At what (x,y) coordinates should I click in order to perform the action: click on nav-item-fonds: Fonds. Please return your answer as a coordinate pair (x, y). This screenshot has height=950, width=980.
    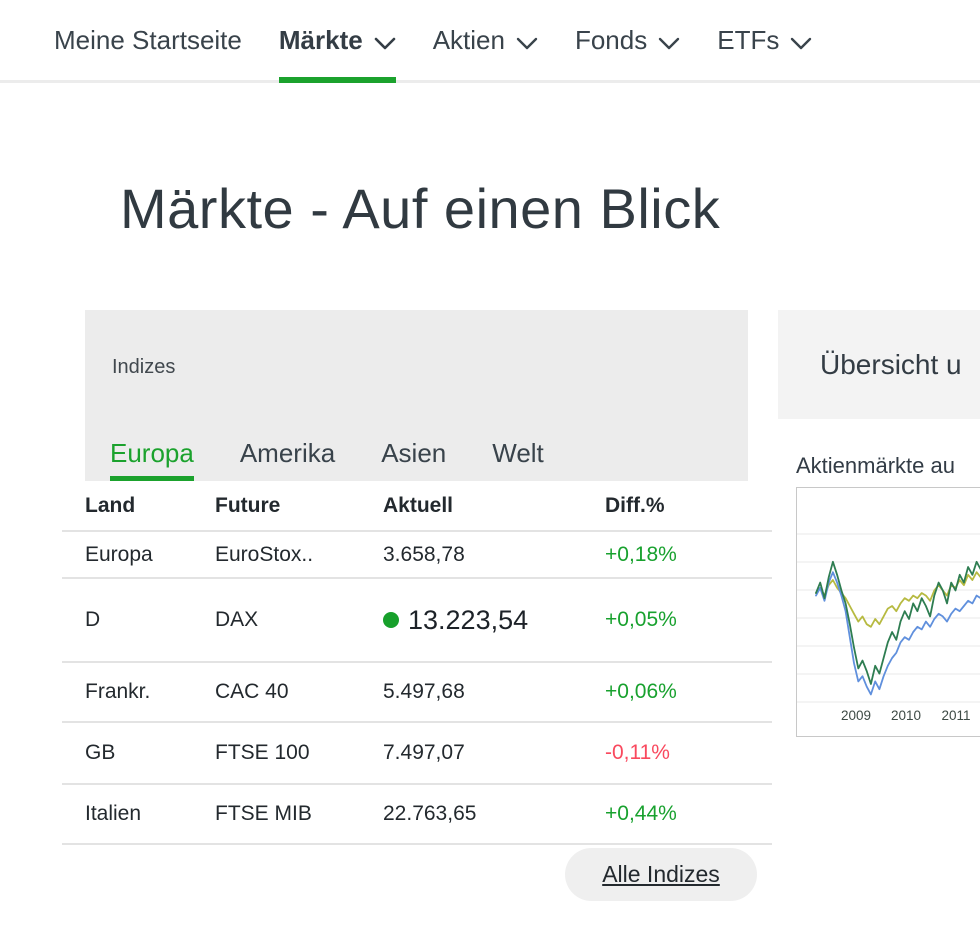
    Looking at the image, I should click on (627, 40).